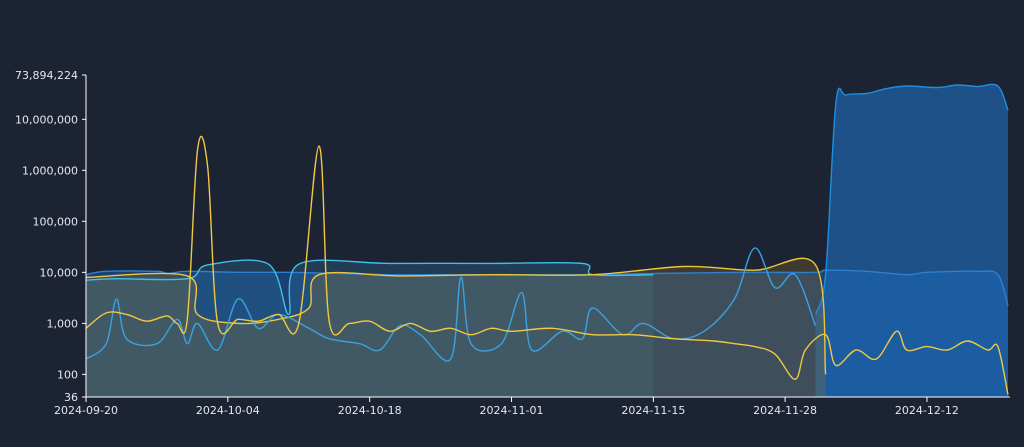 The width and height of the screenshot is (1024, 447). Describe the element at coordinates (512, 410) in the screenshot. I see `x-tick-label: 2024-11-01` at that location.